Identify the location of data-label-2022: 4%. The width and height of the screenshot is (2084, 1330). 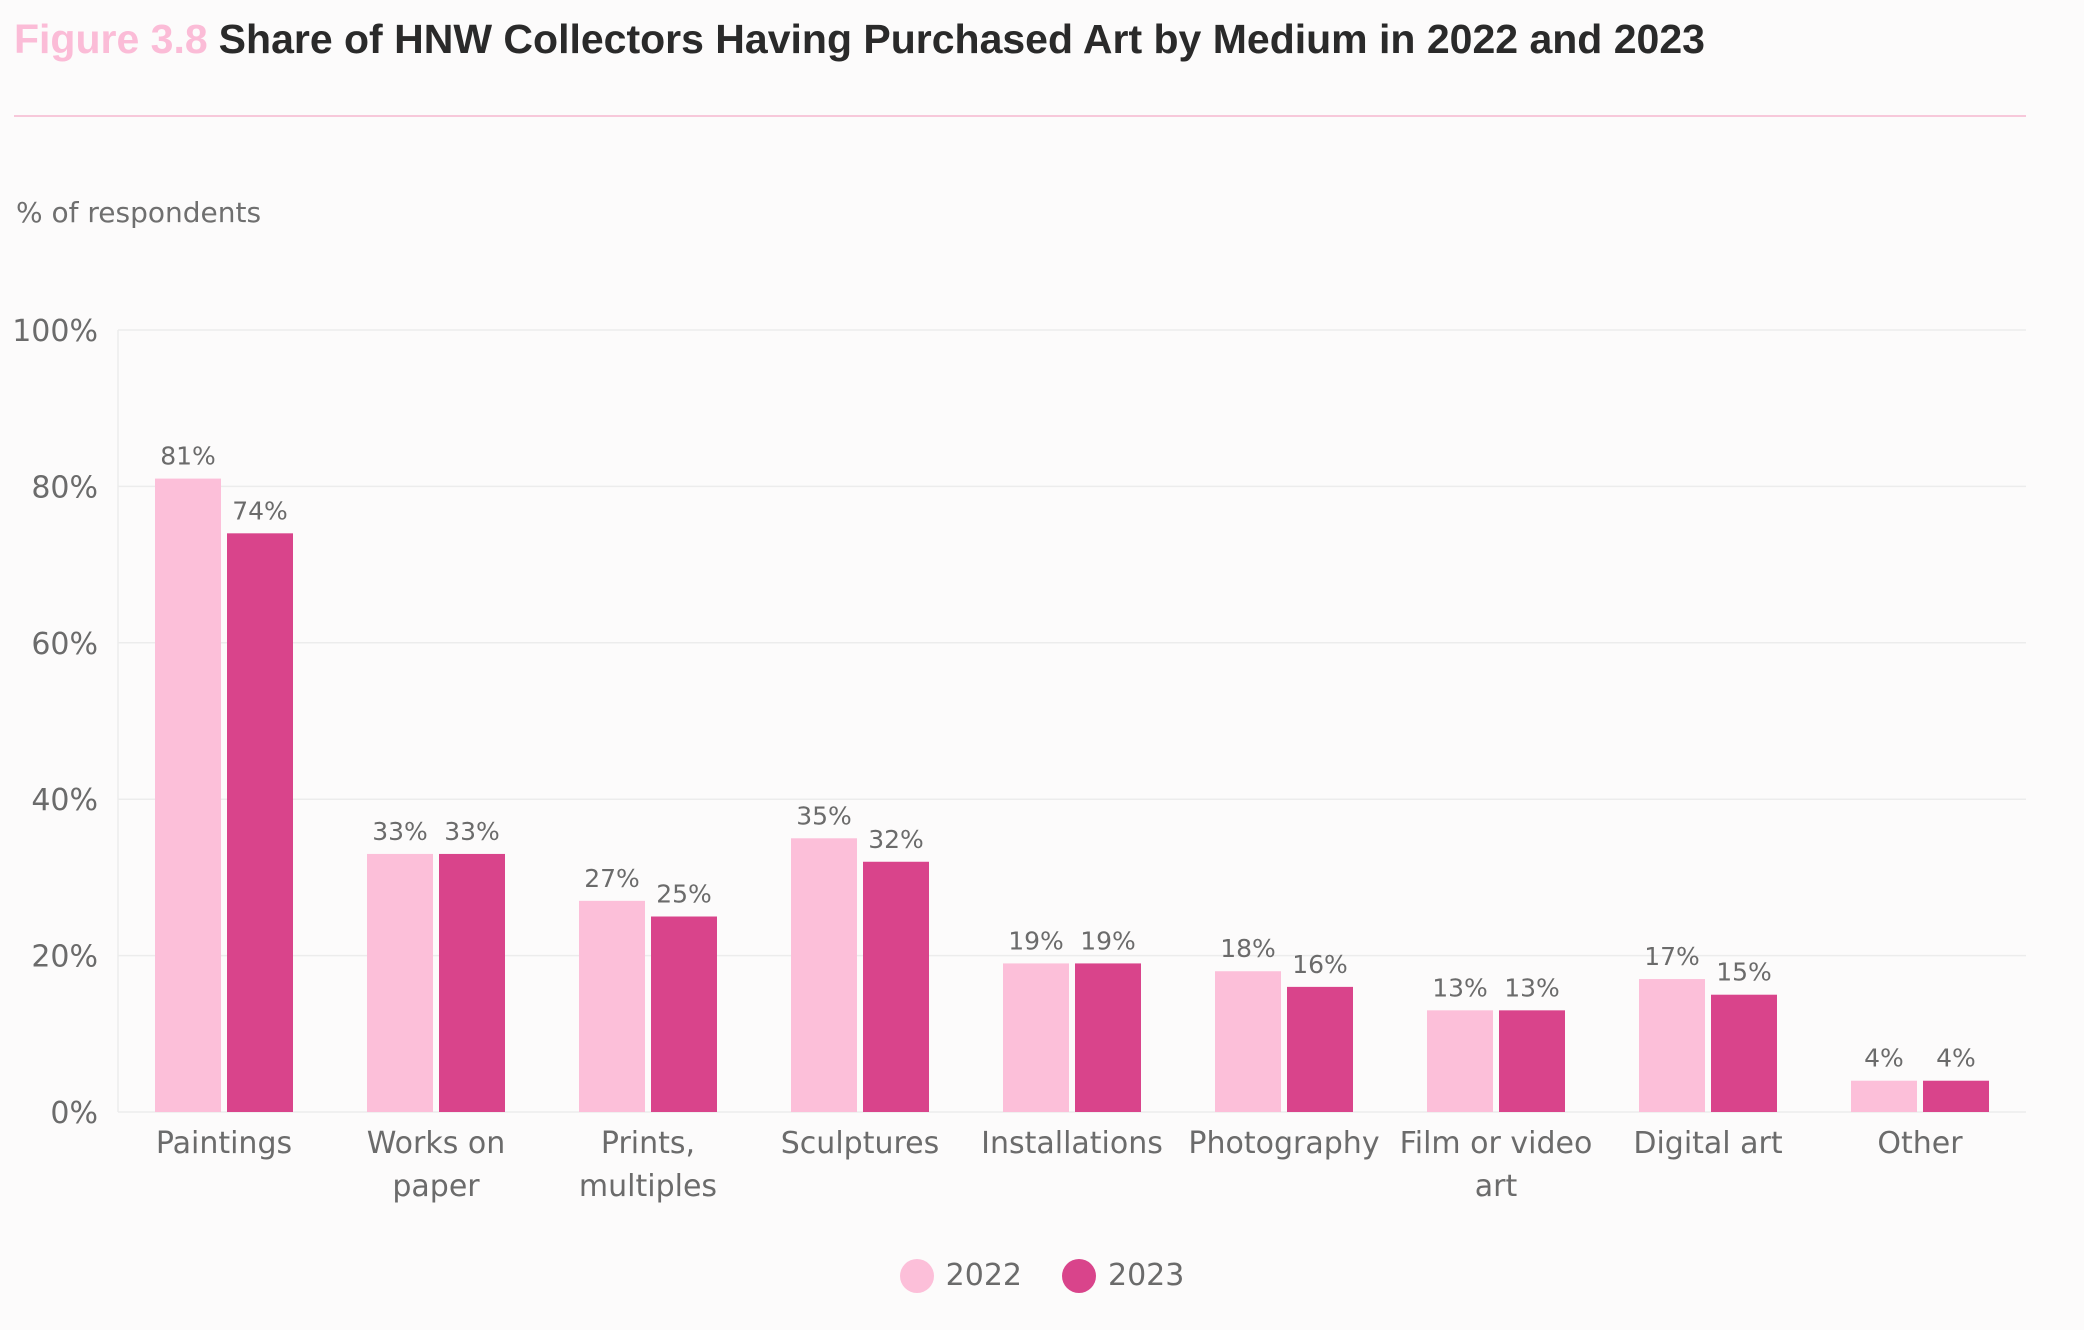
(1884, 1058).